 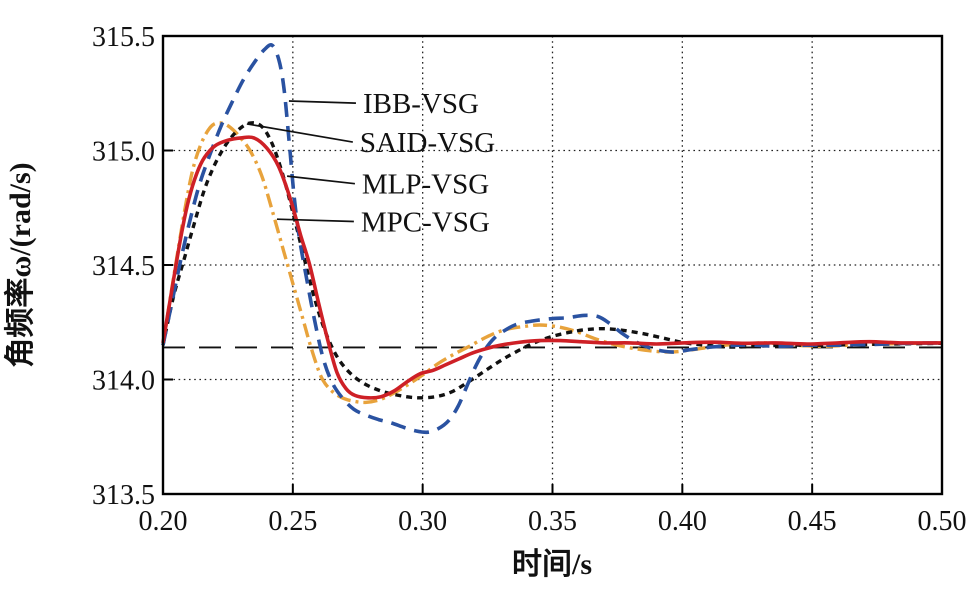 I want to click on legend-leader-mlp-vsg, so click(x=321, y=180).